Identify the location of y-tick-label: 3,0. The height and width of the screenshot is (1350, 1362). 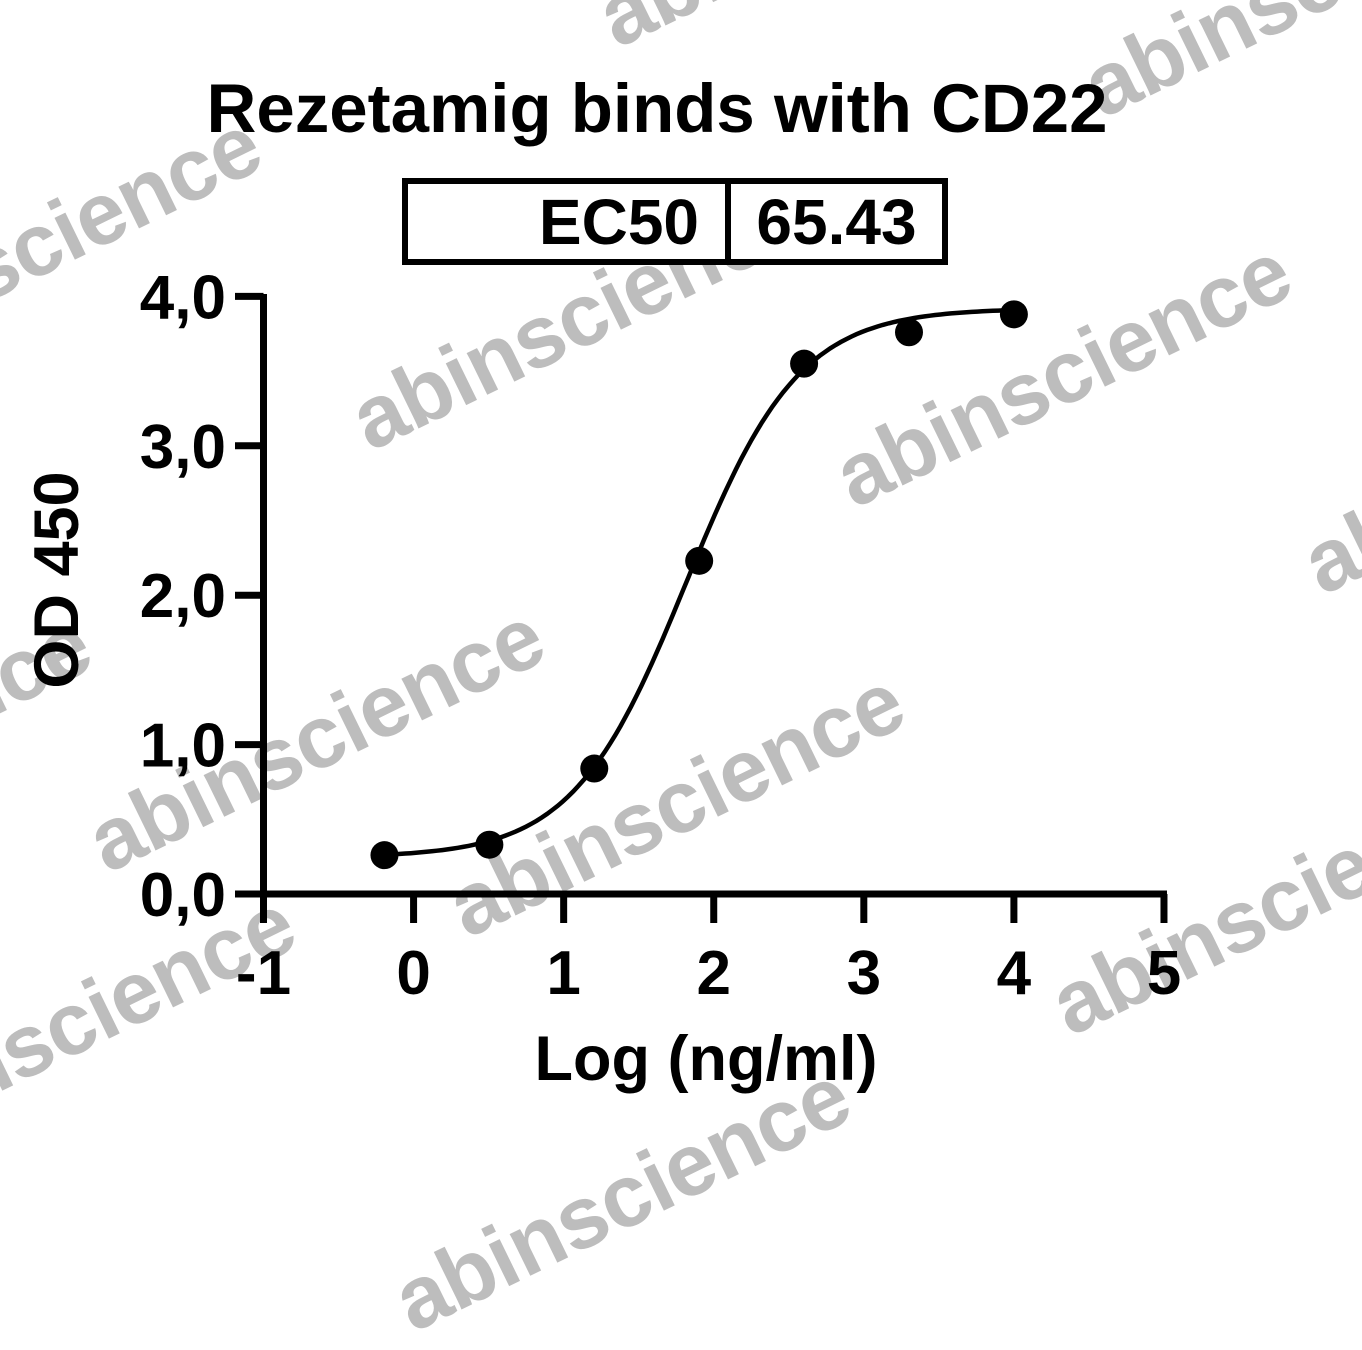
(183, 447).